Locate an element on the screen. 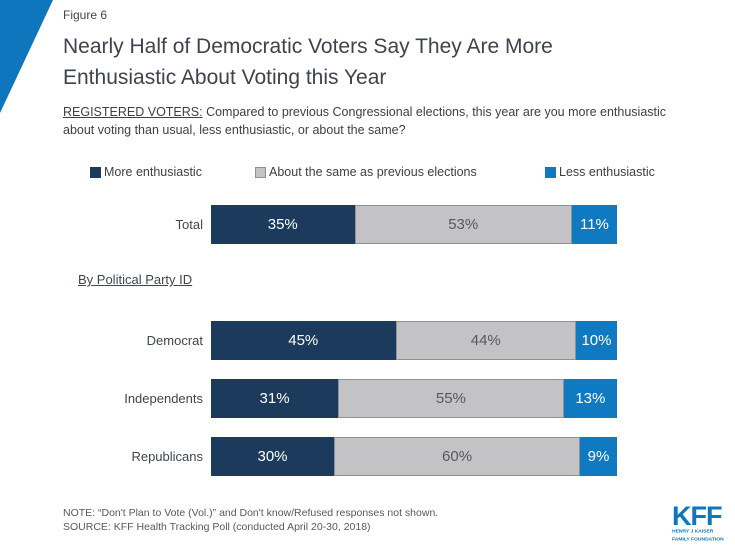  legend-item-less-enthusiastic: Less enthusiastic is located at coordinates (600, 172).